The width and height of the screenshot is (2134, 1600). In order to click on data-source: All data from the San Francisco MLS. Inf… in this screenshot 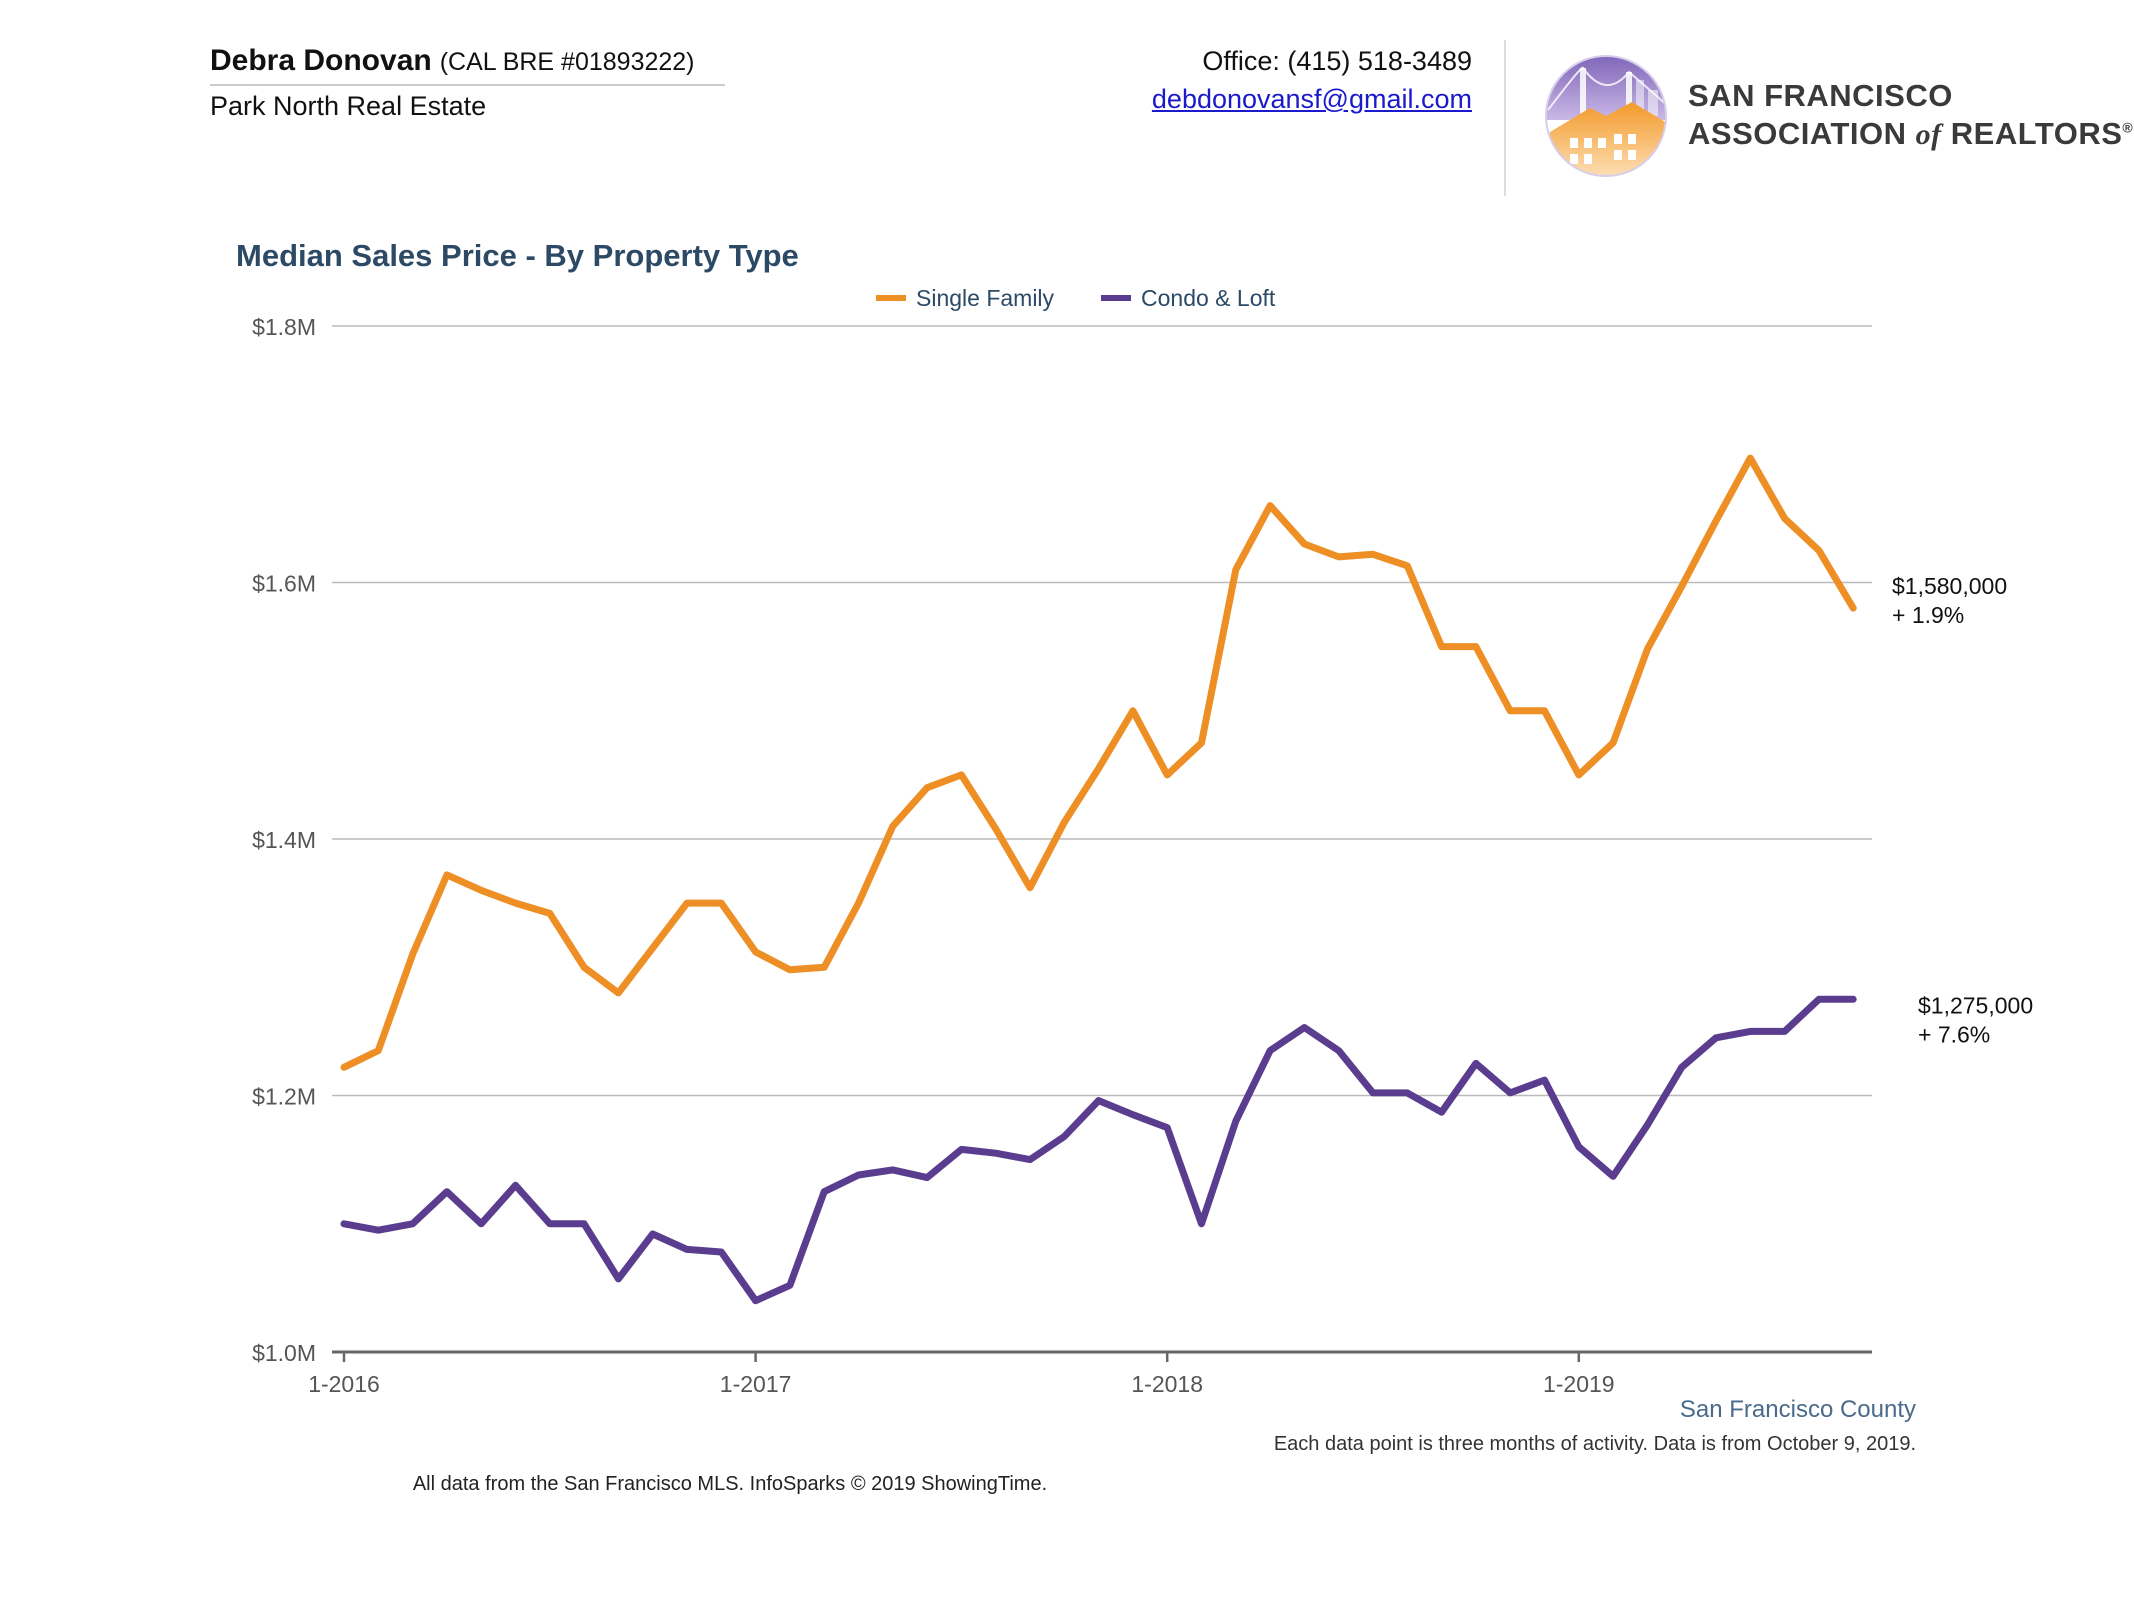, I will do `click(730, 1484)`.